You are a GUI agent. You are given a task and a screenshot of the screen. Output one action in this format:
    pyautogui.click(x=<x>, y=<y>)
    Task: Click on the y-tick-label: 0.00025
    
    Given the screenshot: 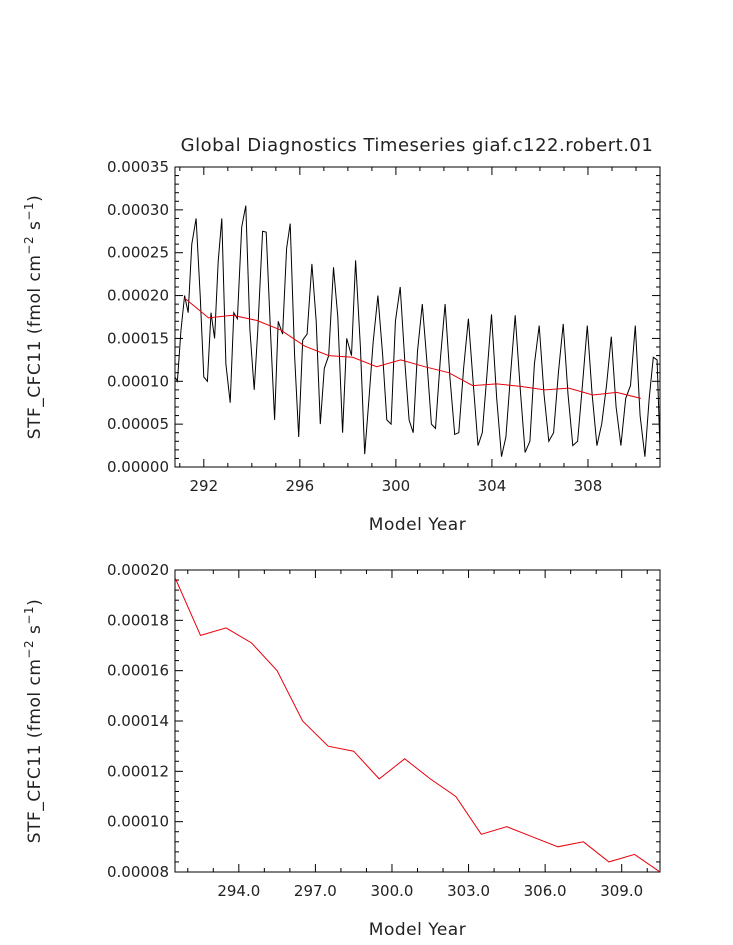 What is the action you would take?
    pyautogui.click(x=138, y=253)
    